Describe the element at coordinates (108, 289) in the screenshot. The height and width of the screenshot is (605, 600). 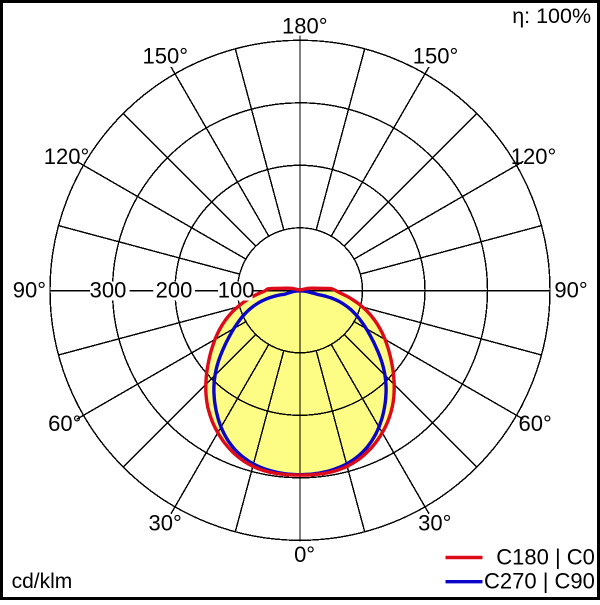
I see `svg-text: 300` at that location.